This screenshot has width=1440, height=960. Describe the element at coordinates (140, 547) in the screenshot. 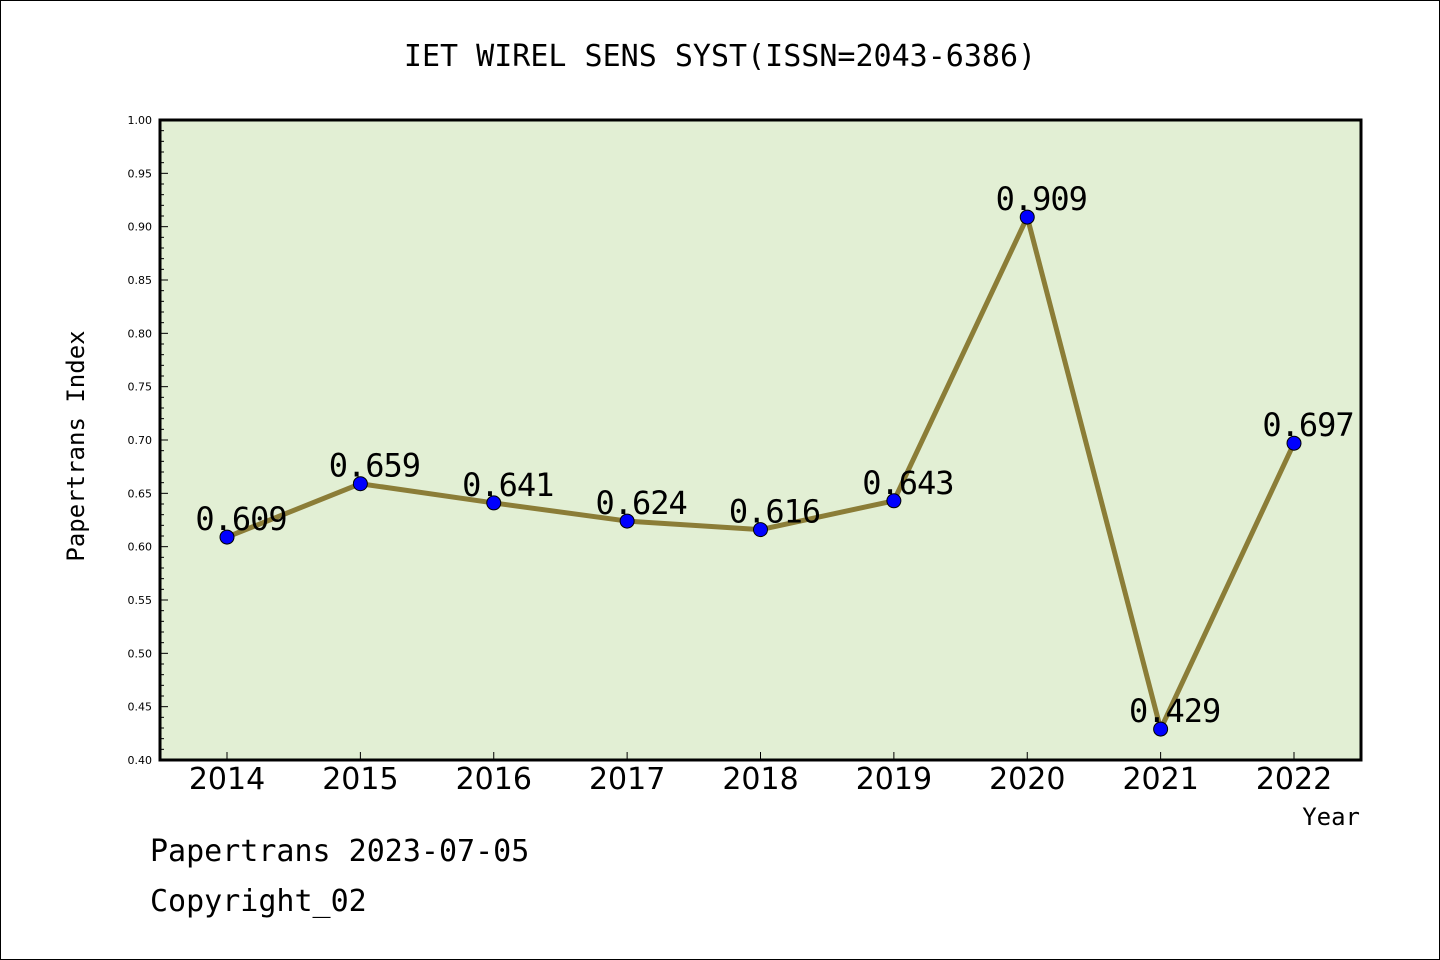

I see `y-tick-label: 0.60` at that location.